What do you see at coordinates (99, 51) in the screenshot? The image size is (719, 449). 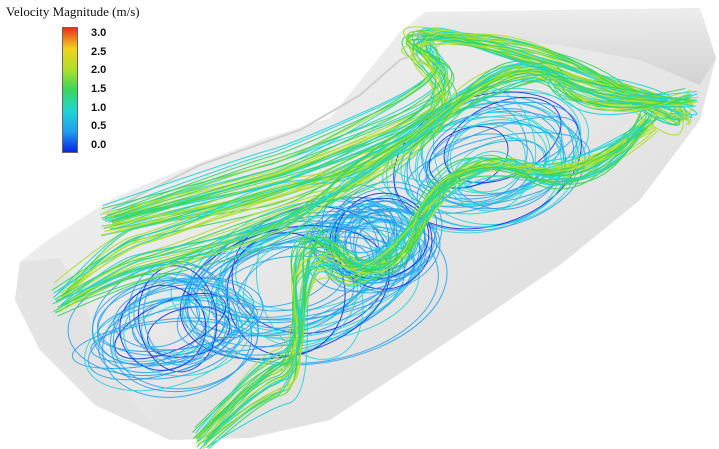 I see `colorbar-tick-label: 2.5` at bounding box center [99, 51].